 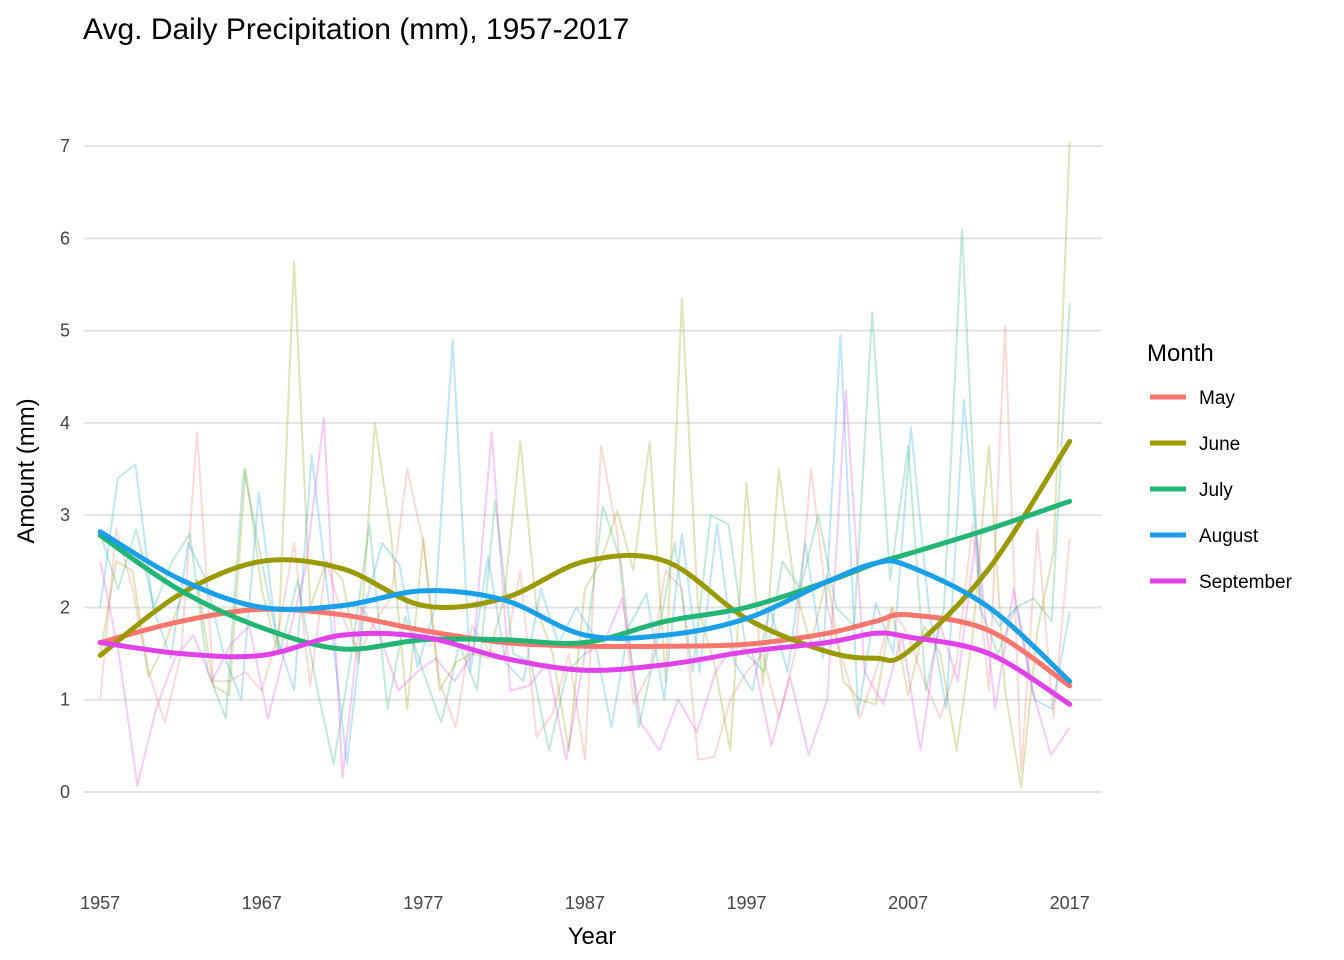 What do you see at coordinates (100, 903) in the screenshot?
I see `x-tick-label: 1957` at bounding box center [100, 903].